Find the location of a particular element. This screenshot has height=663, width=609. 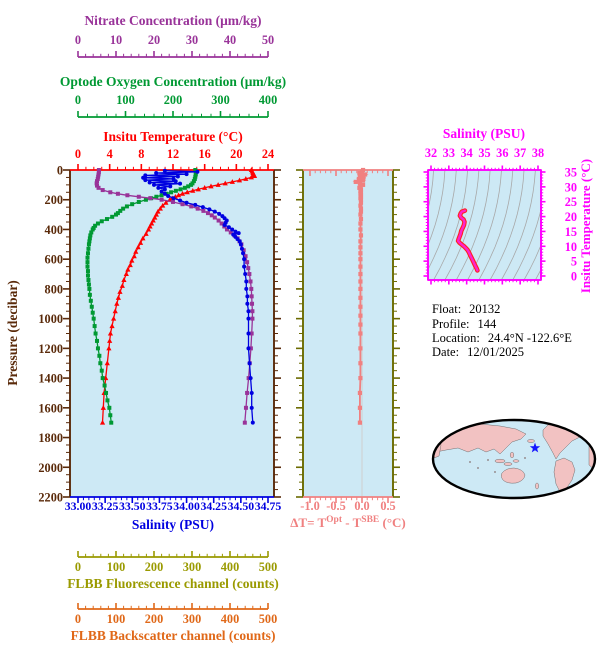

map-land is located at coordinates (514, 456).